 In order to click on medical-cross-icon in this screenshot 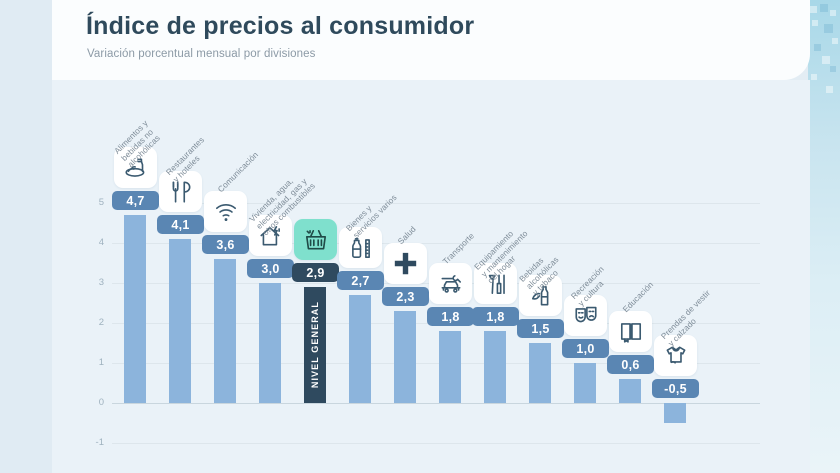, I will do `click(405, 263)`.